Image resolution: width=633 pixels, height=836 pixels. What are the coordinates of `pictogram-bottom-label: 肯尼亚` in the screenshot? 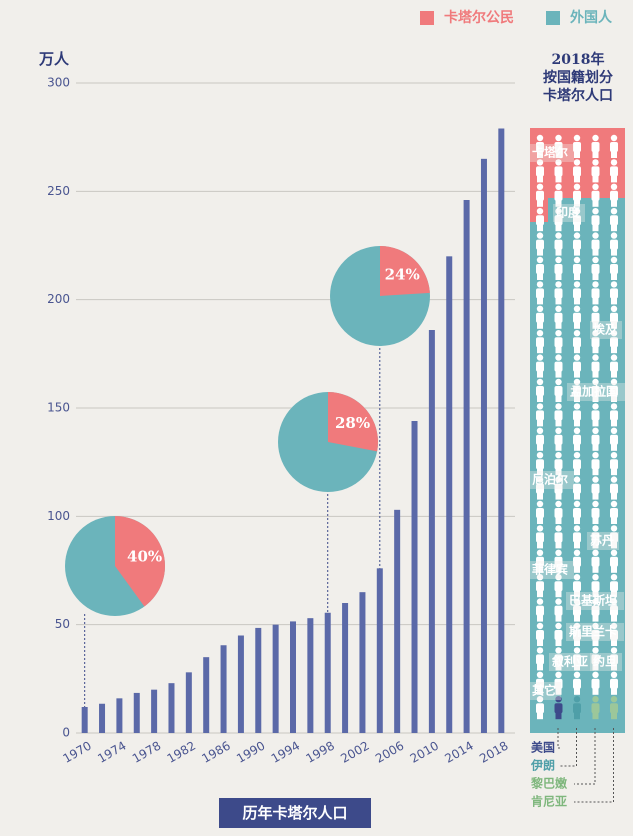 It's located at (549, 801).